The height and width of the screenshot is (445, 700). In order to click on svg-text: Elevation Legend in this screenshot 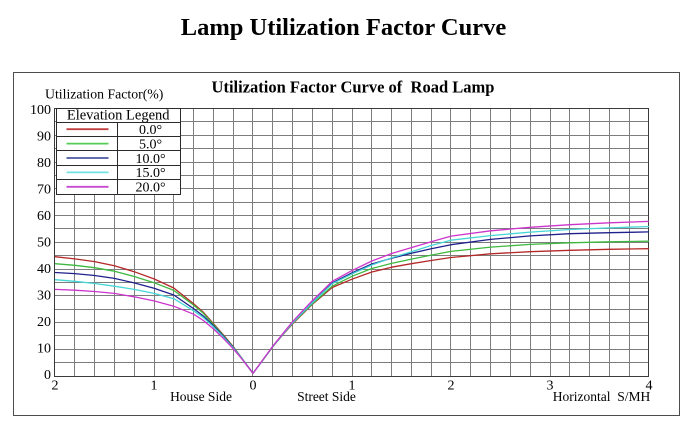, I will do `click(118, 115)`.